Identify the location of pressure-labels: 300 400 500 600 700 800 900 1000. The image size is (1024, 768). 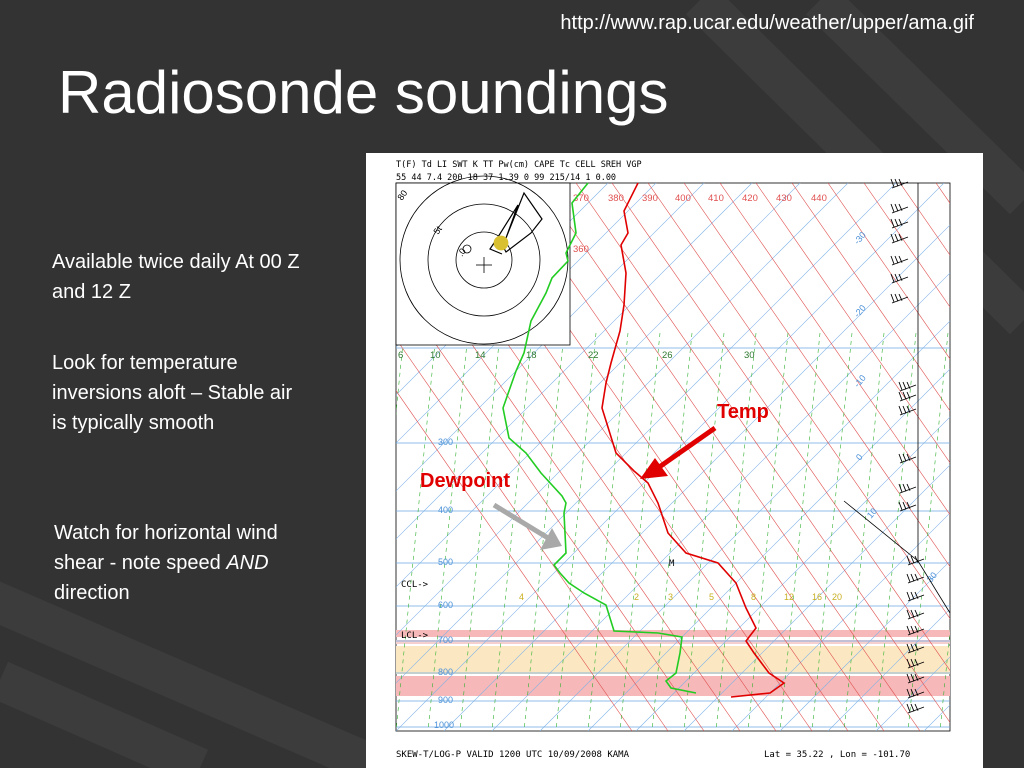
(444, 583).